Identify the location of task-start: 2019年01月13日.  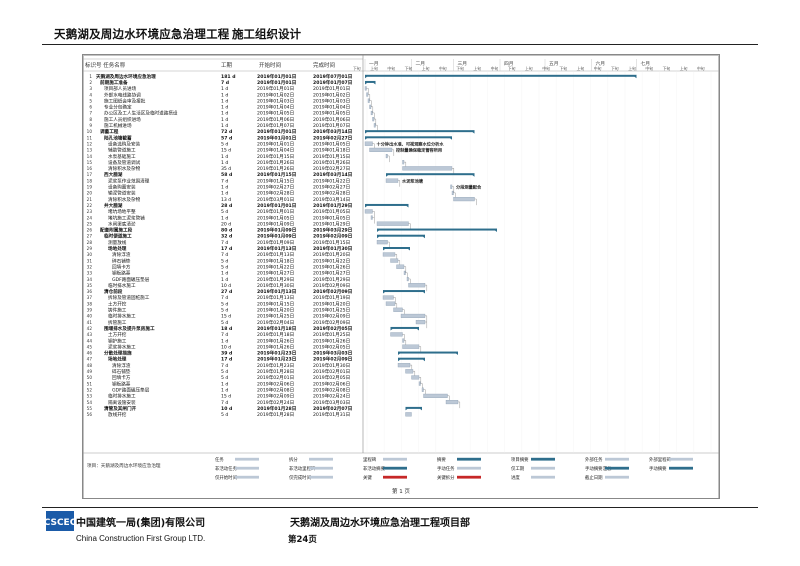
(275, 297).